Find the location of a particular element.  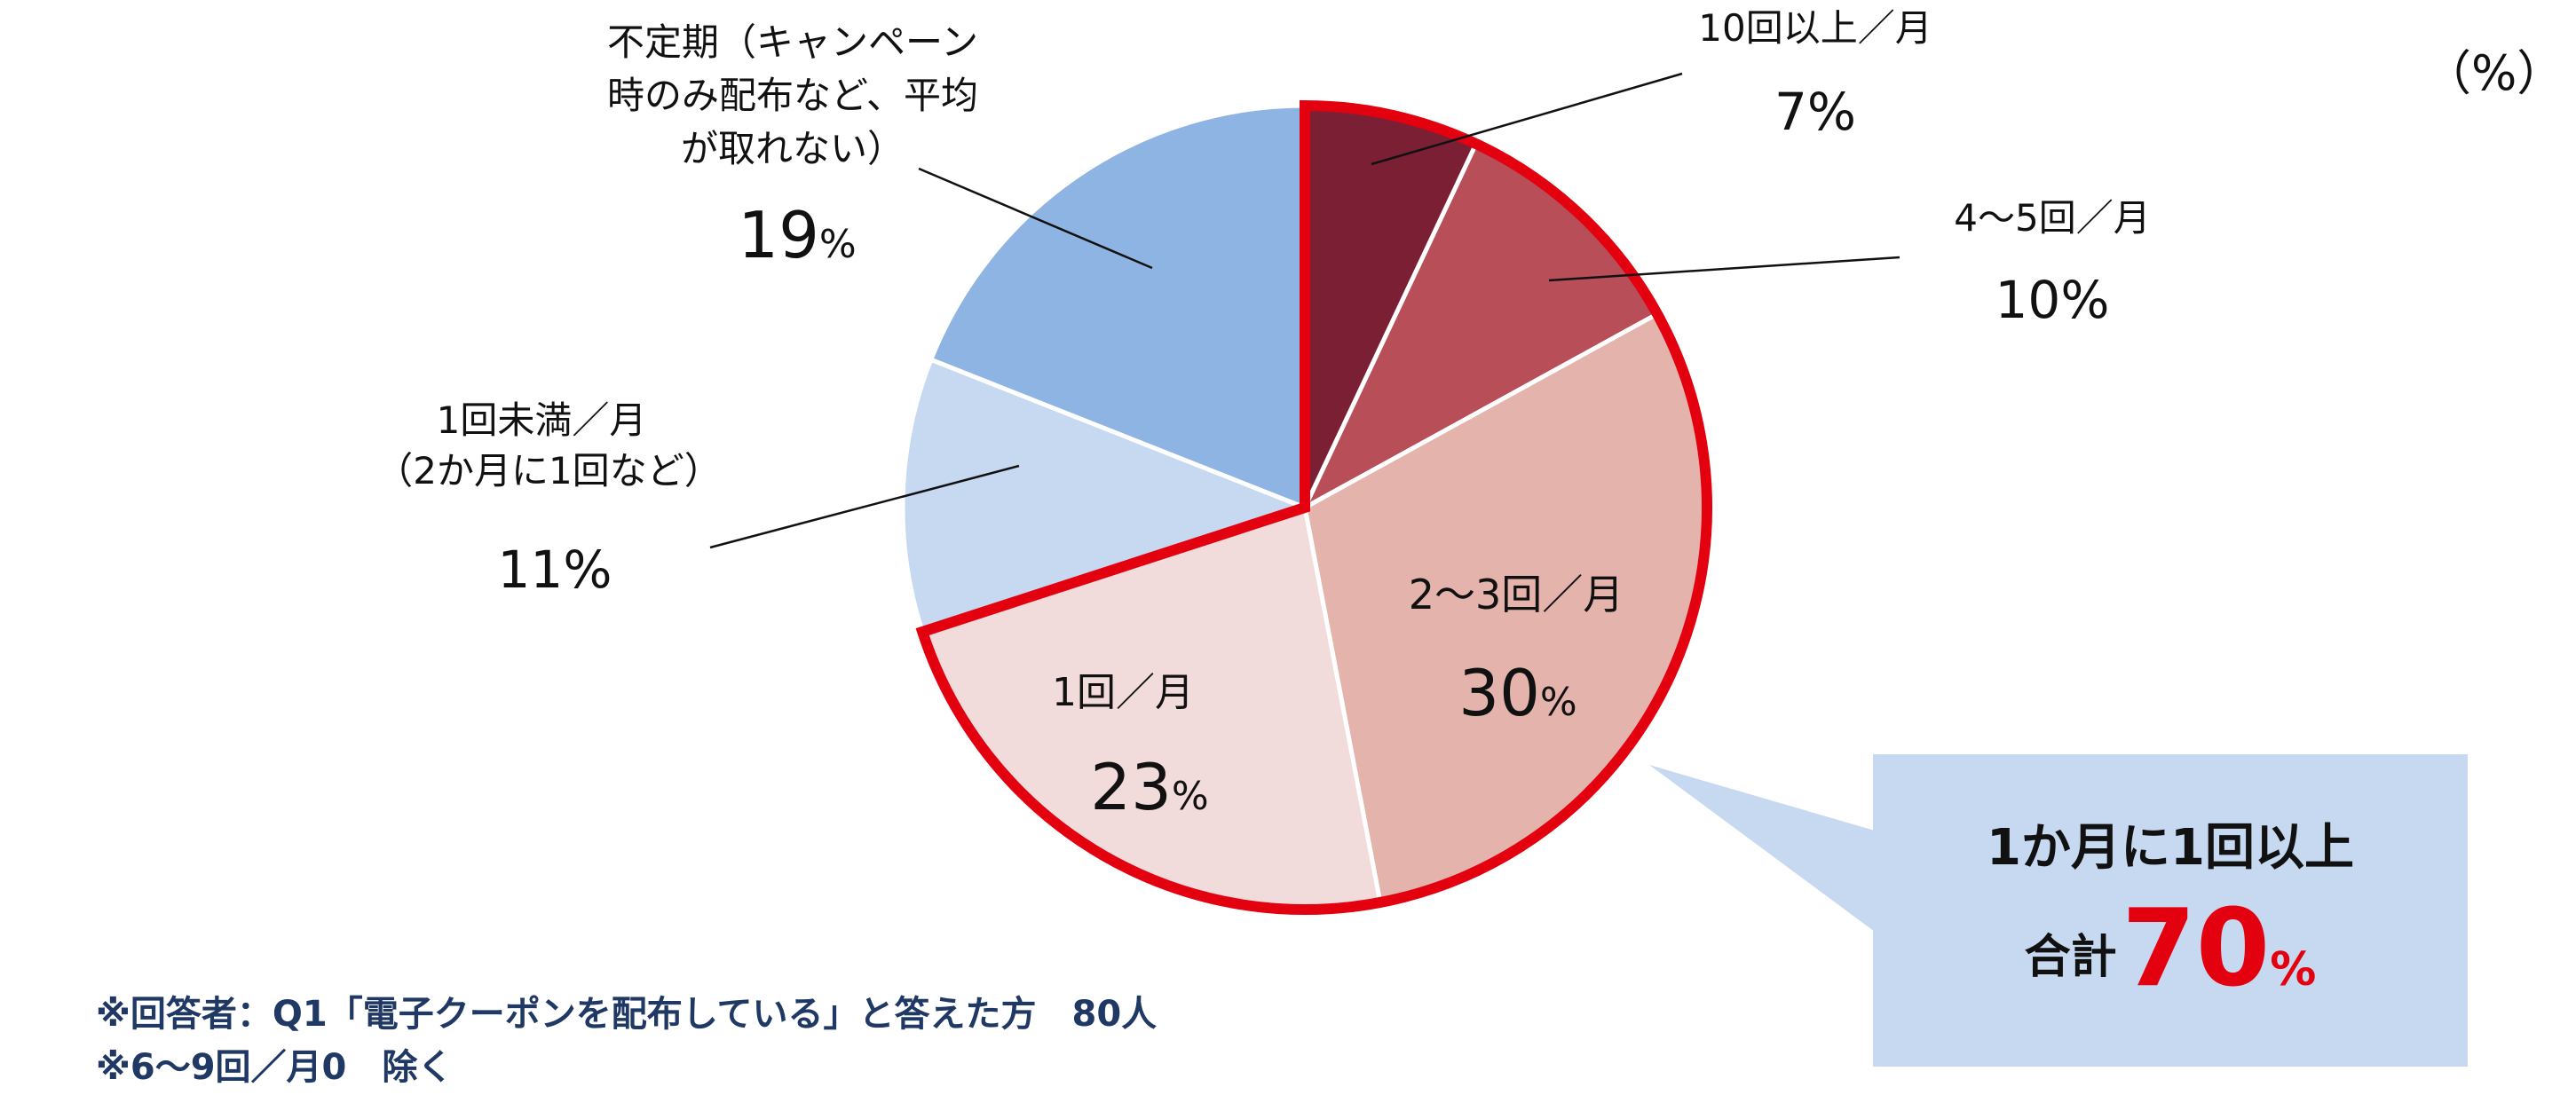

label-irregular-line1: 不定期（キャンペーン is located at coordinates (792, 42).